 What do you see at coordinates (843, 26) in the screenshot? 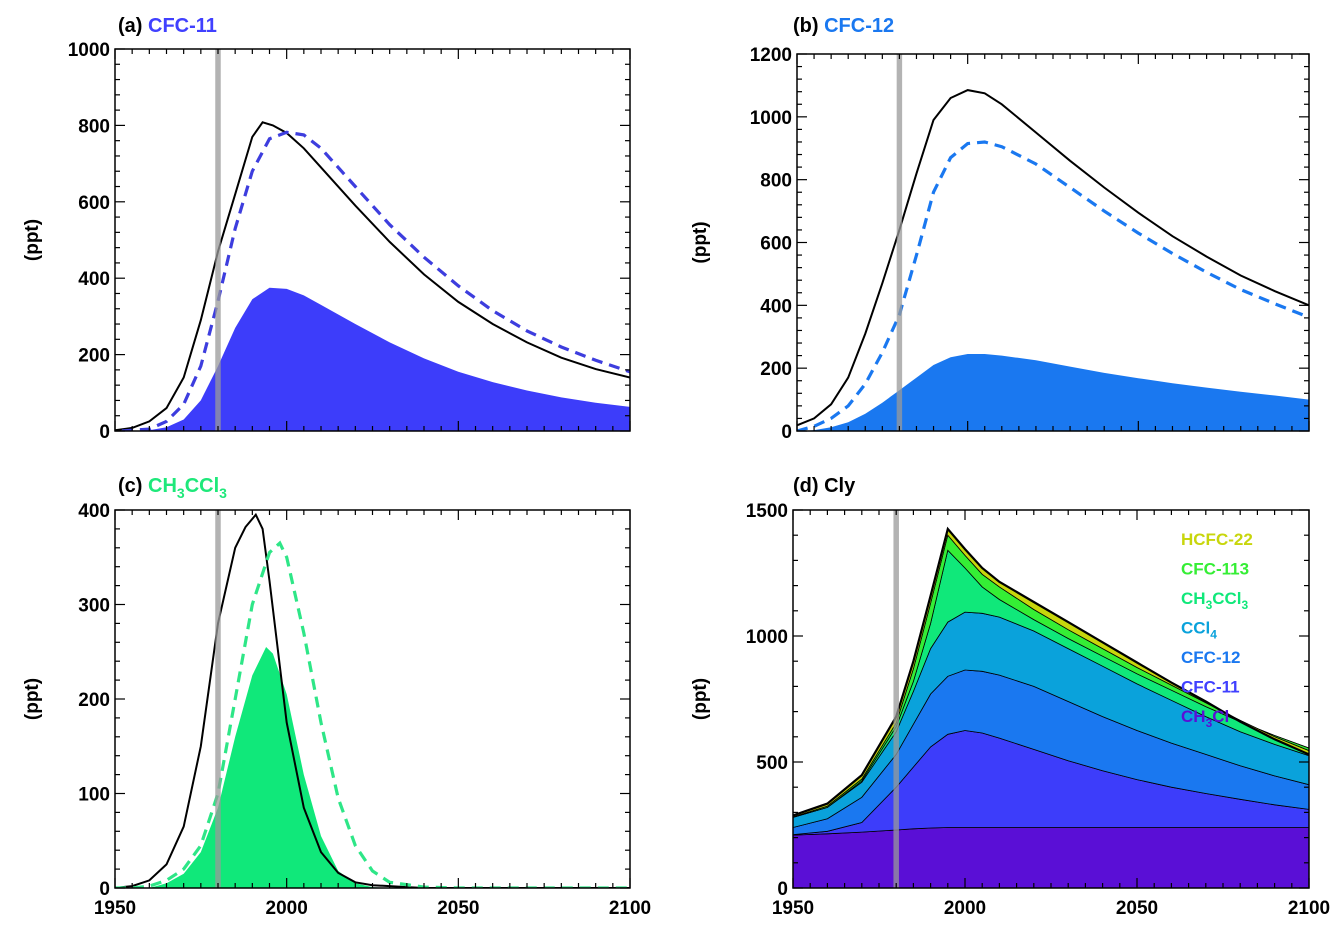
I see `panel-title: (b) CFC-12` at bounding box center [843, 26].